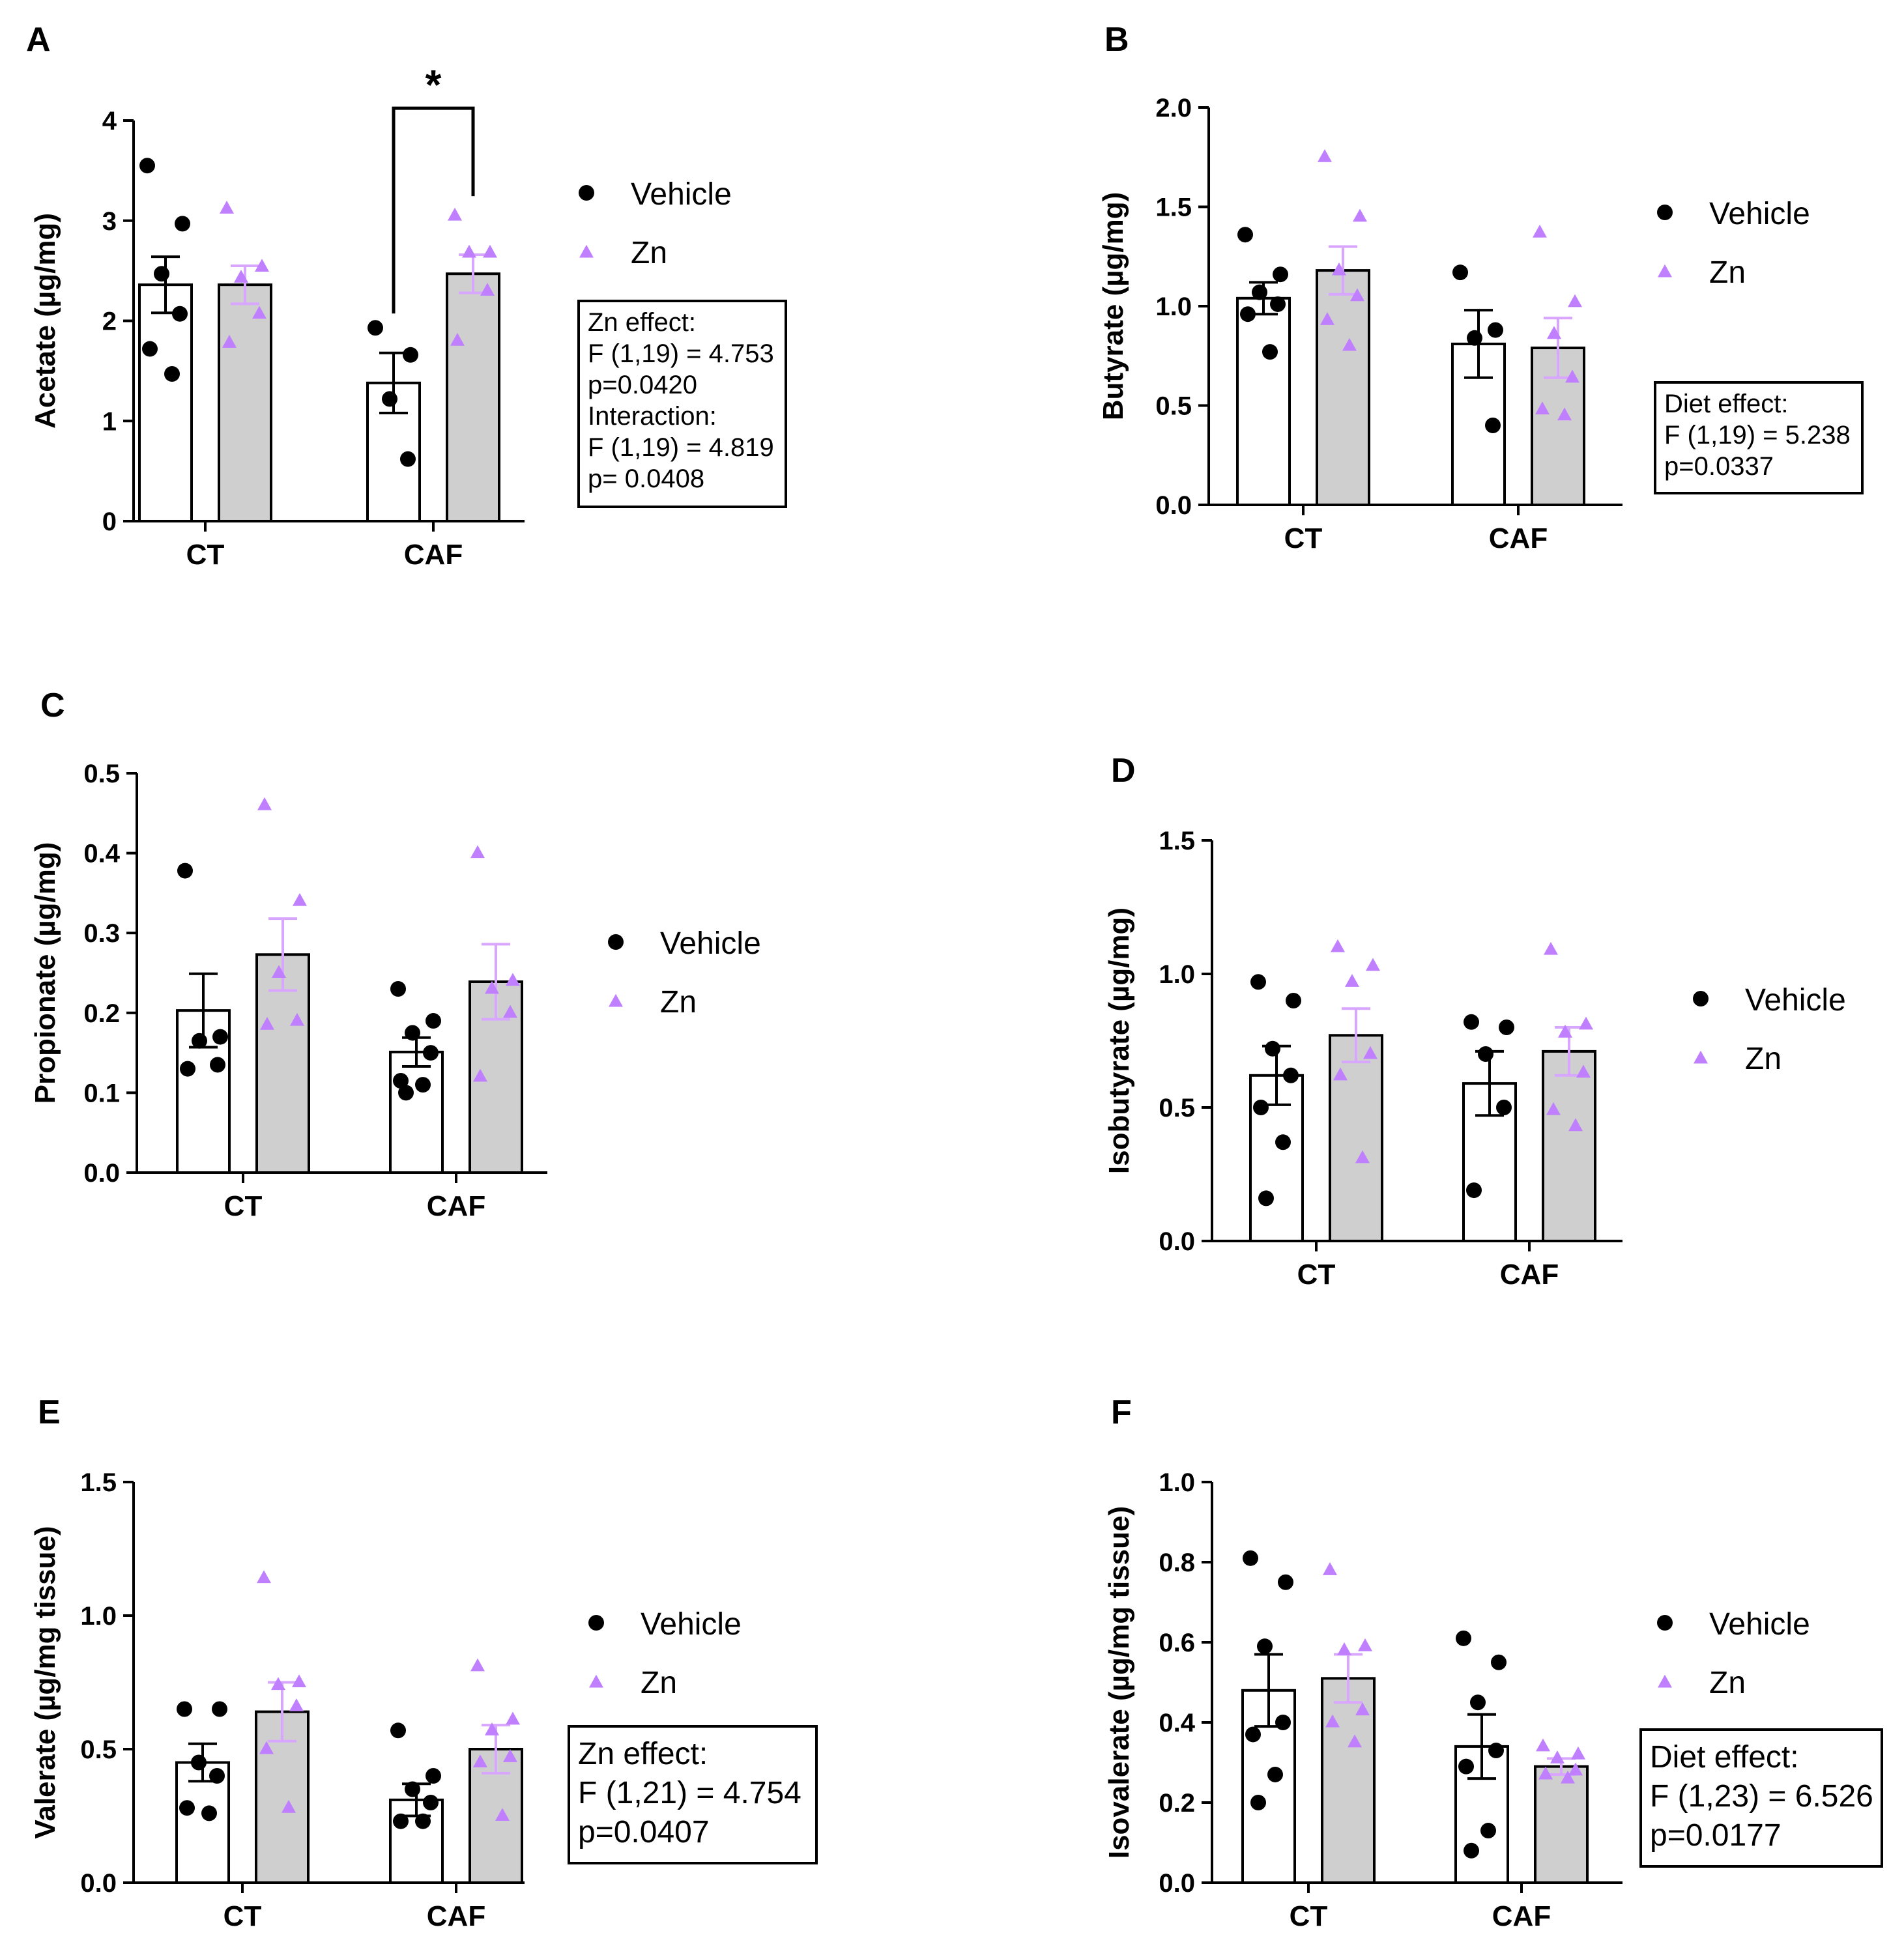  What do you see at coordinates (1121, 1412) in the screenshot?
I see `panel-label: F` at bounding box center [1121, 1412].